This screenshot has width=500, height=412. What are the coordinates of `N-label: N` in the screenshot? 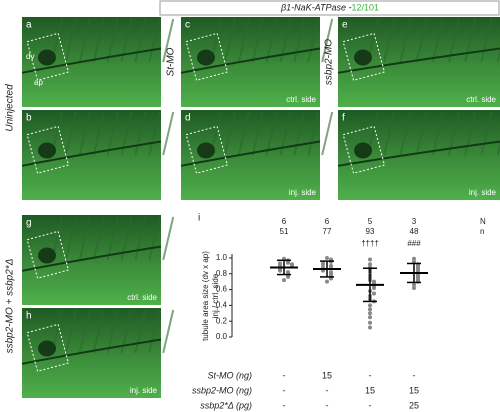 It's located at (483, 221).